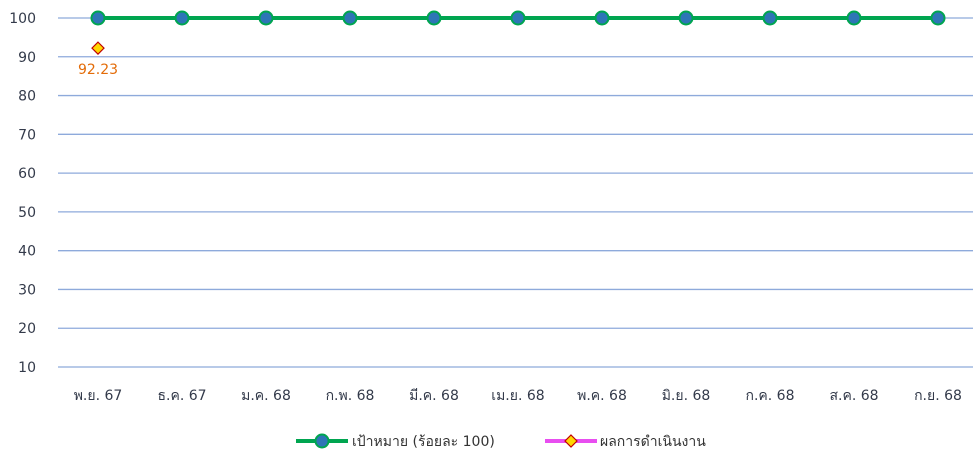 The width and height of the screenshot is (973, 456). I want to click on x-tick-label: พ.ค. 68, so click(602, 396).